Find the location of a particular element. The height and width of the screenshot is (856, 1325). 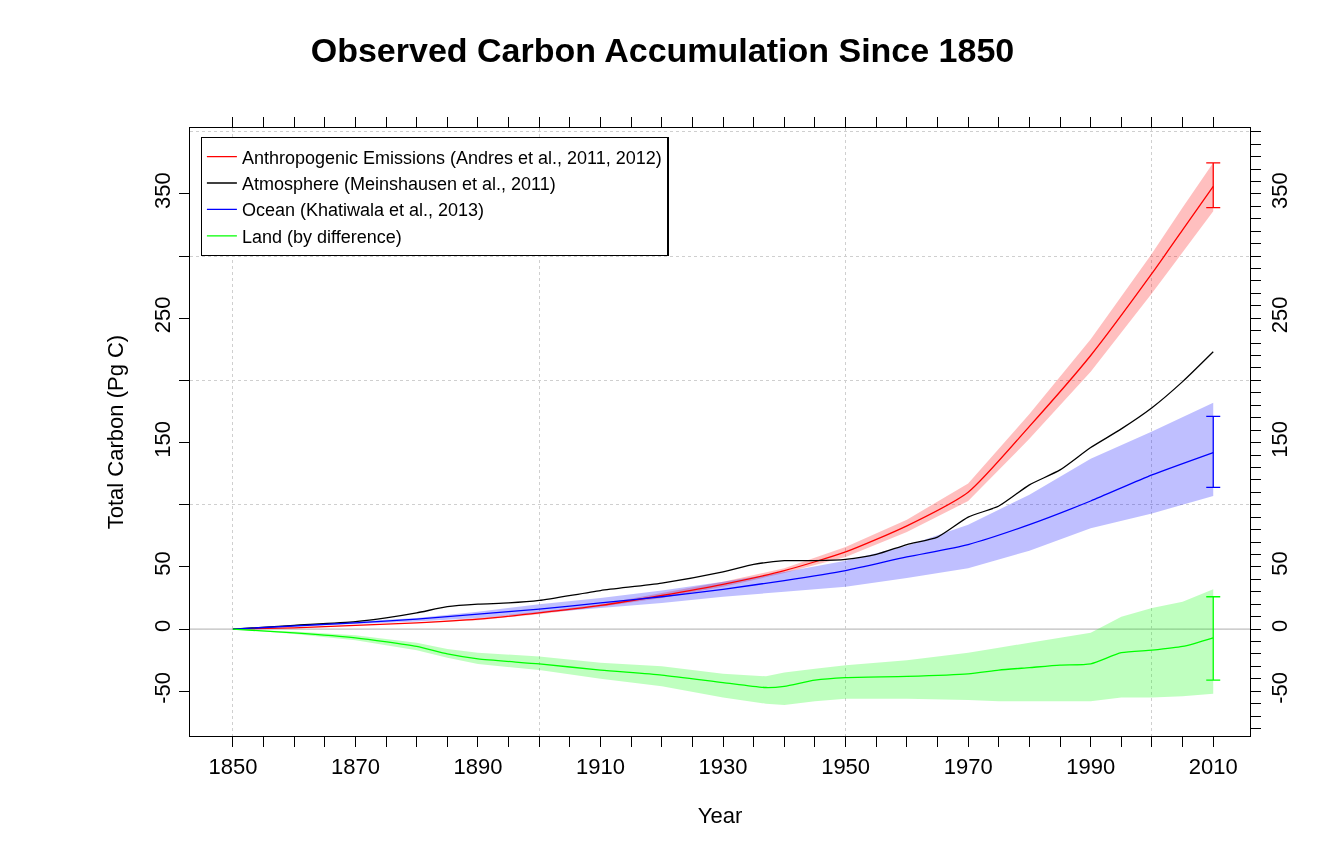

x-tick-label: 1890 is located at coordinates (478, 766).